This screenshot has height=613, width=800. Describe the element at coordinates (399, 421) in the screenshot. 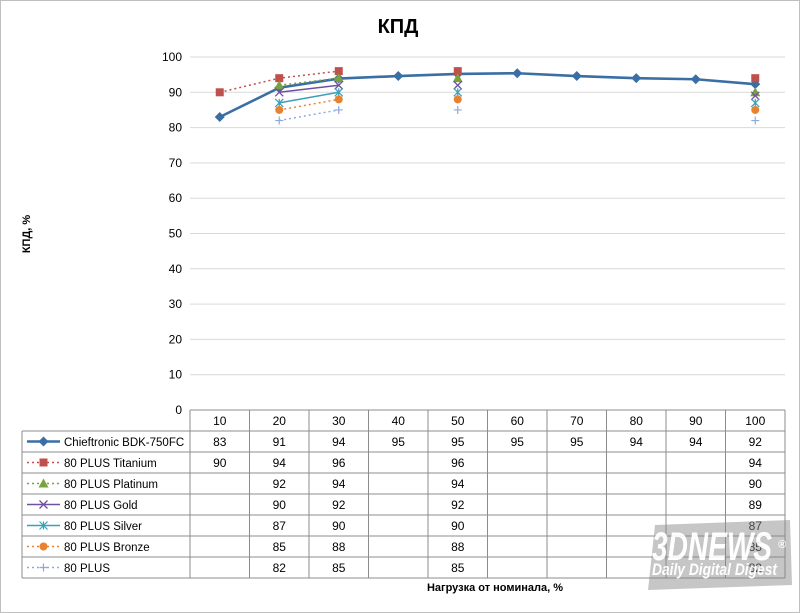

I see `x-tick-label: 40` at that location.